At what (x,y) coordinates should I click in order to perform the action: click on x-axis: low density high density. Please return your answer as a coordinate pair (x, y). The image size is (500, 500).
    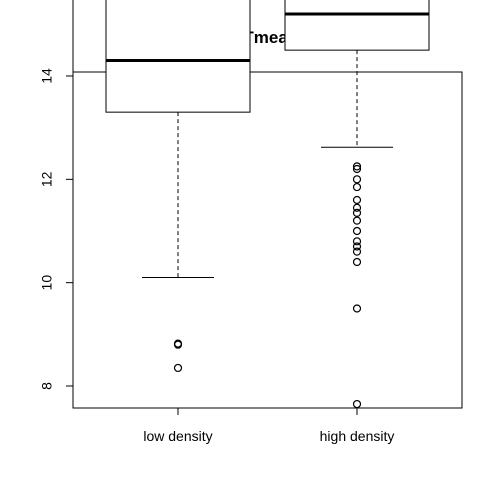
    Looking at the image, I should click on (269, 425).